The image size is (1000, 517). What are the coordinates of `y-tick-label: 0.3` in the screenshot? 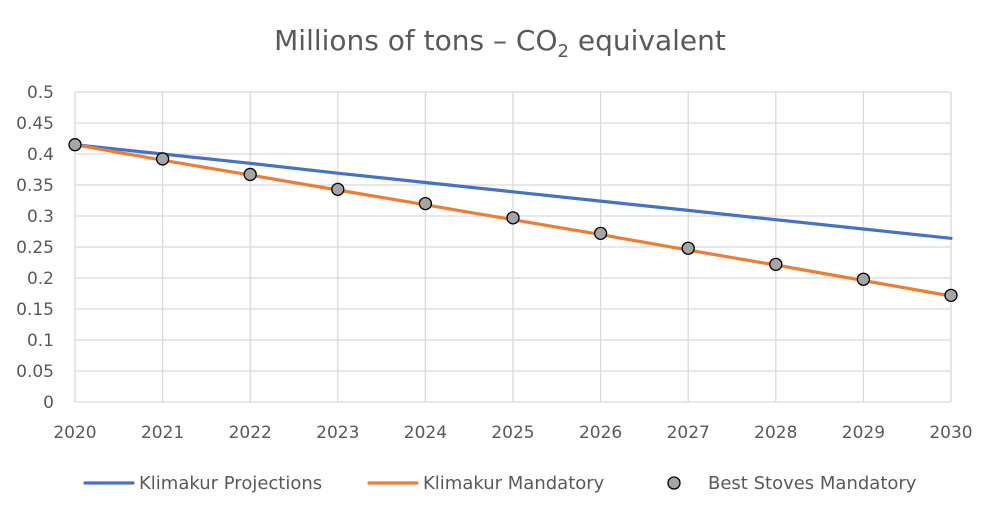 It's located at (40, 217).